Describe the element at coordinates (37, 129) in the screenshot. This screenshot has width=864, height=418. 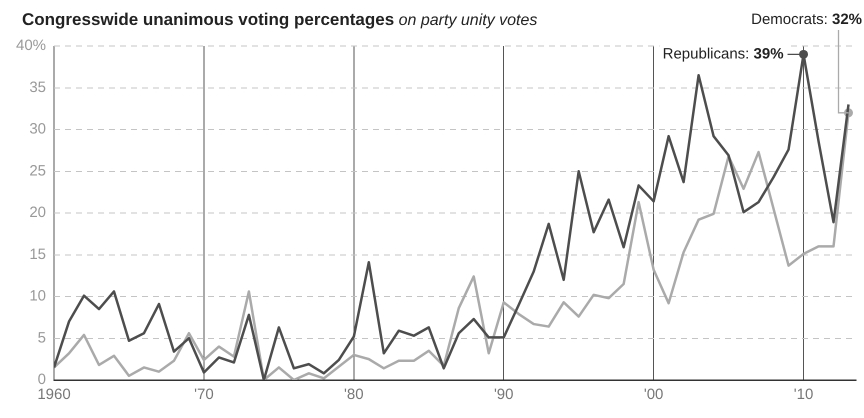
I see `y-tick-label: 30` at that location.